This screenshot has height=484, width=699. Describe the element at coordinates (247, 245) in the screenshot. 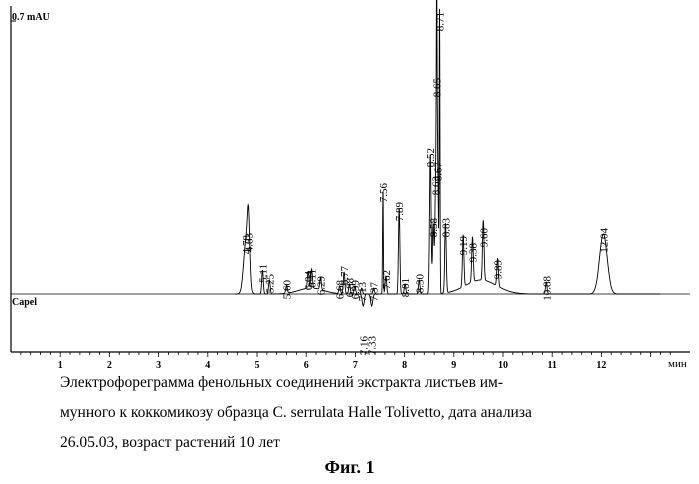

I see `peak-label: 4.78` at that location.